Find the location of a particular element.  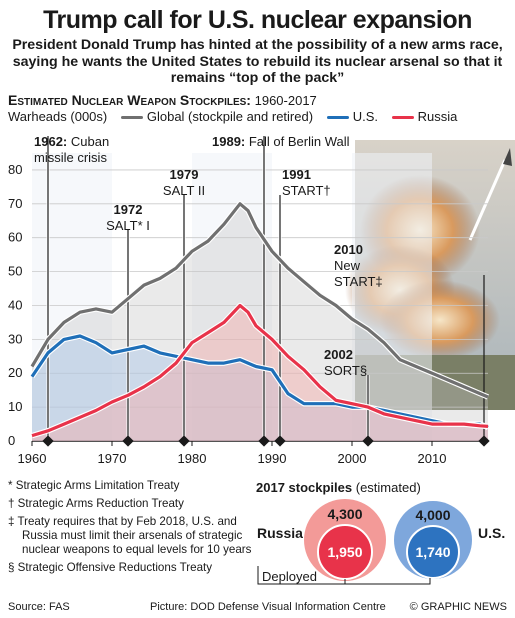

us-line is located at coordinates (259, 381).